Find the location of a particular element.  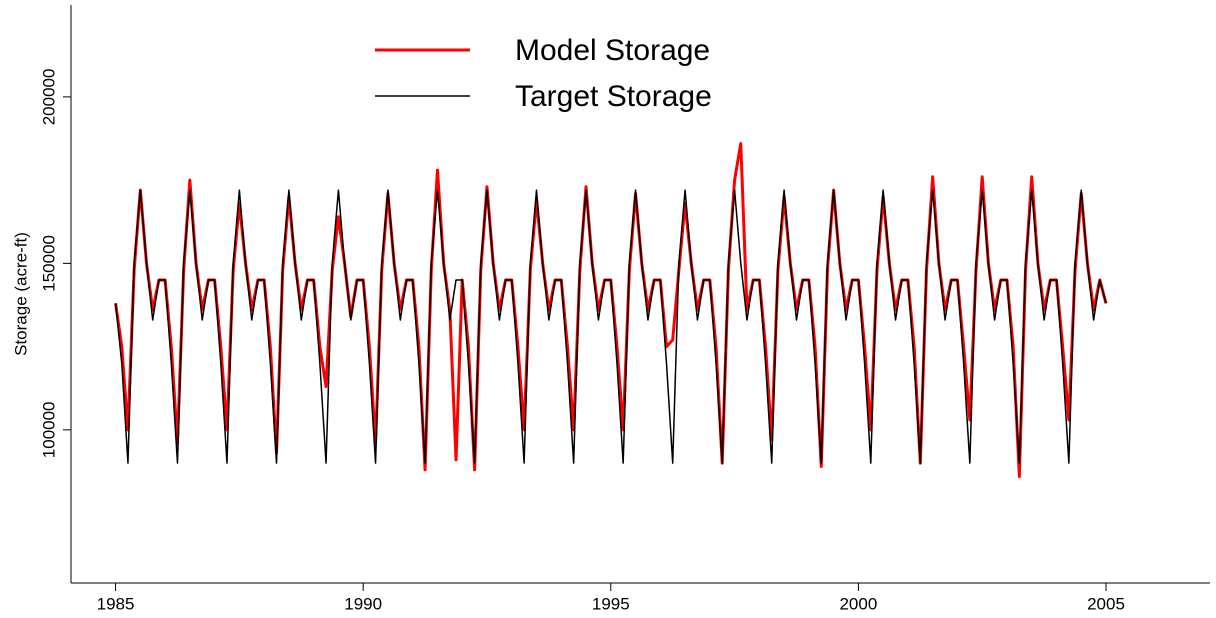

y-tick-label: 150000 is located at coordinates (48, 263).